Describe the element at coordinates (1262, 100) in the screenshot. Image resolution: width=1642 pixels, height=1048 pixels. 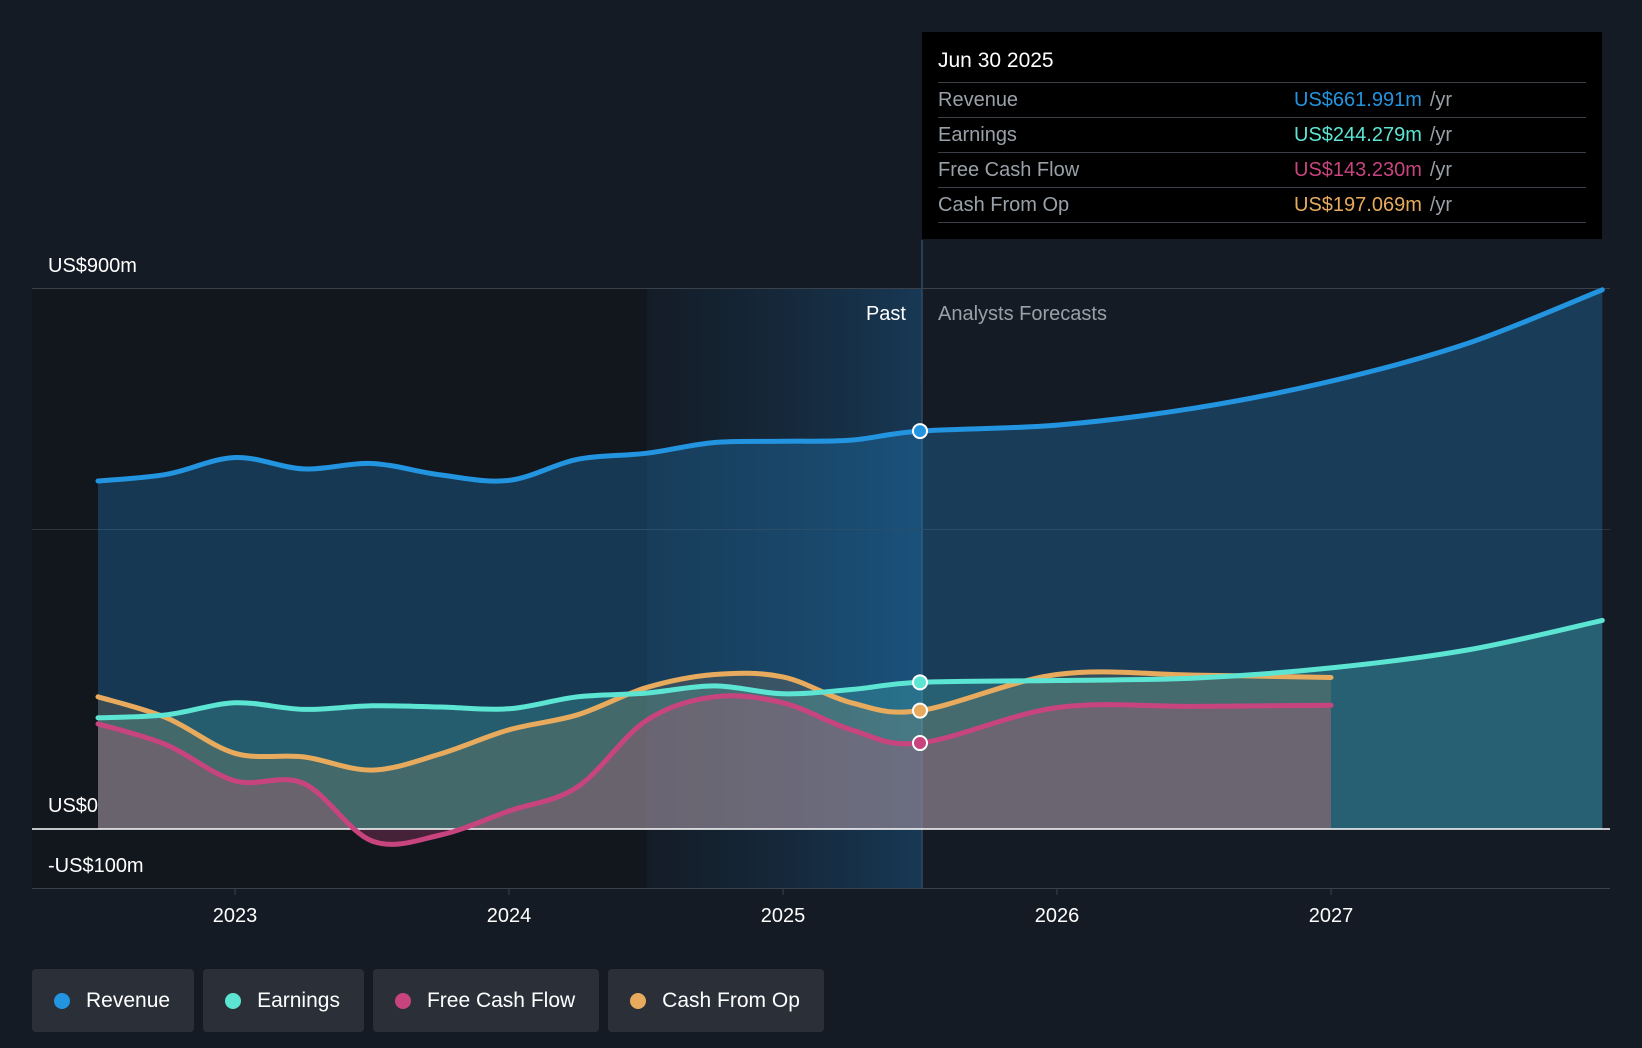
I see `tooltip-row-revenue: Revenue US$661.991m /yr` at that location.